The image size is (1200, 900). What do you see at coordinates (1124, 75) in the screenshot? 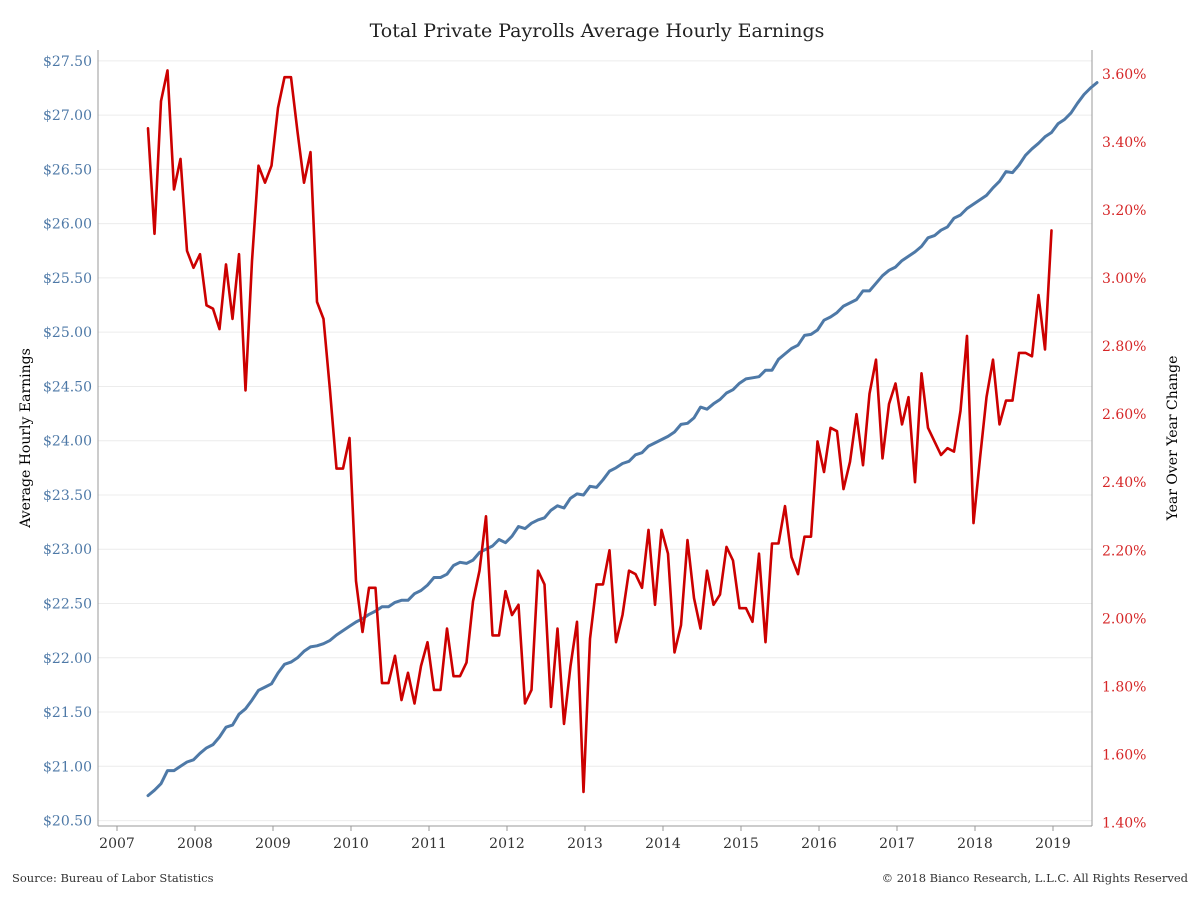
I see `right-tick-label: 3.60%` at bounding box center [1124, 75].